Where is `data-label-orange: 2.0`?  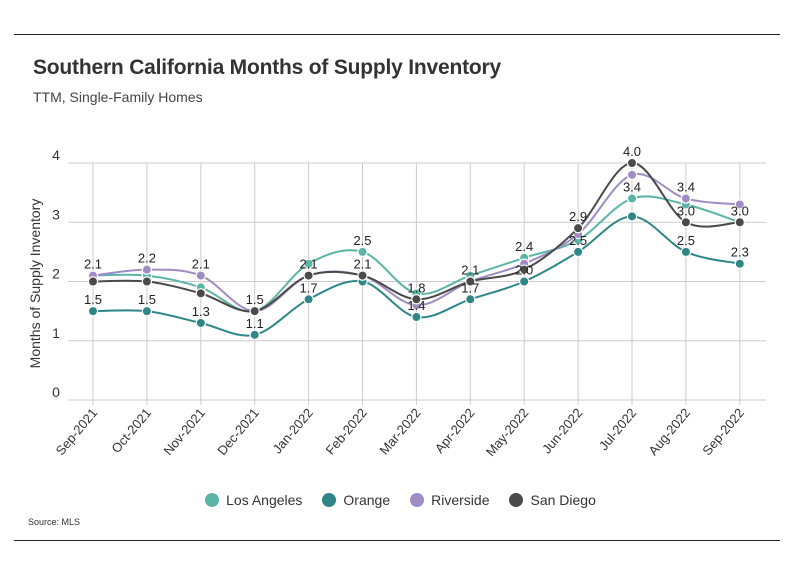 data-label-orange: 2.0 is located at coordinates (524, 270).